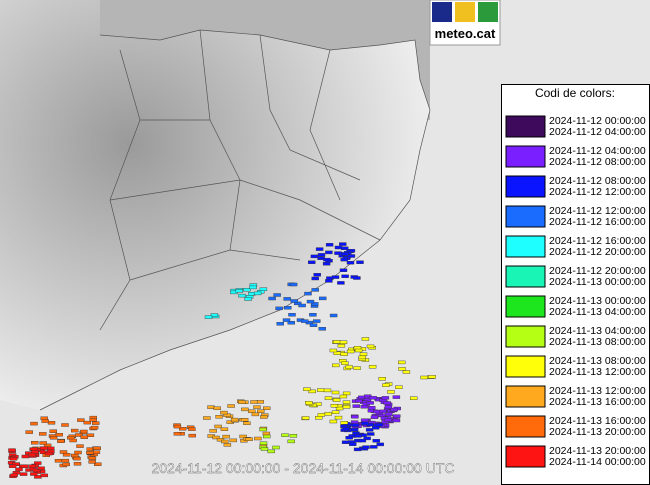 The image size is (650, 485). What do you see at coordinates (597, 462) in the screenshot?
I see `legend-to: 2024-11-14 00:00:00` at bounding box center [597, 462].